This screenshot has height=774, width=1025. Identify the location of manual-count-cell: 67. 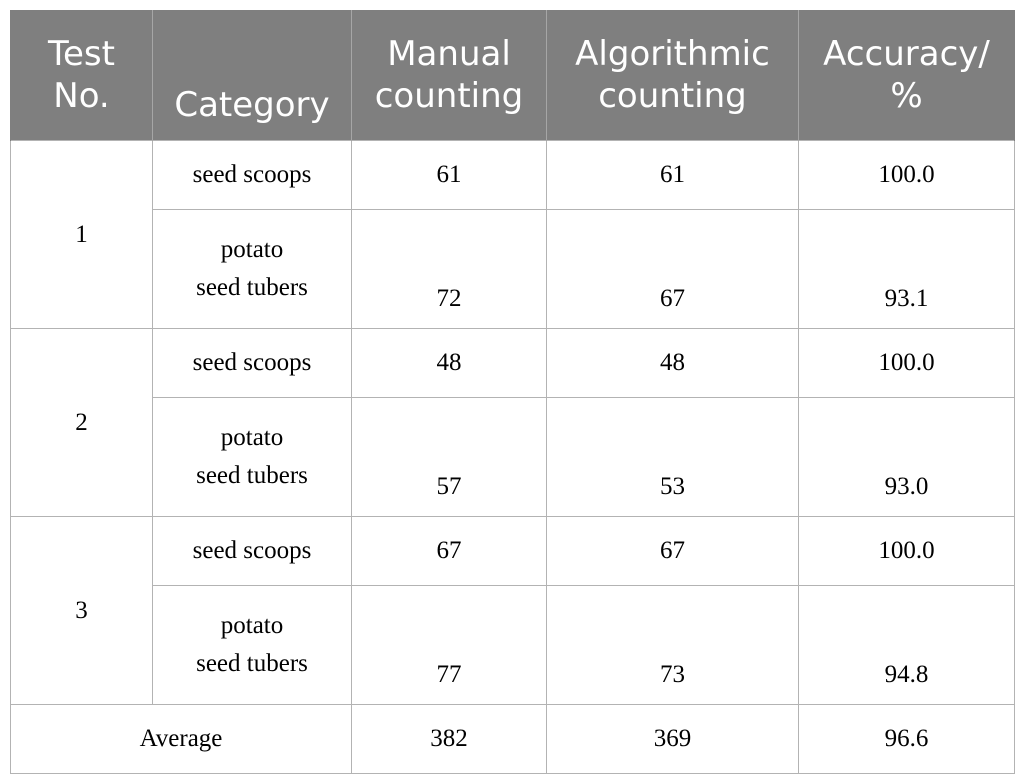
(449, 551).